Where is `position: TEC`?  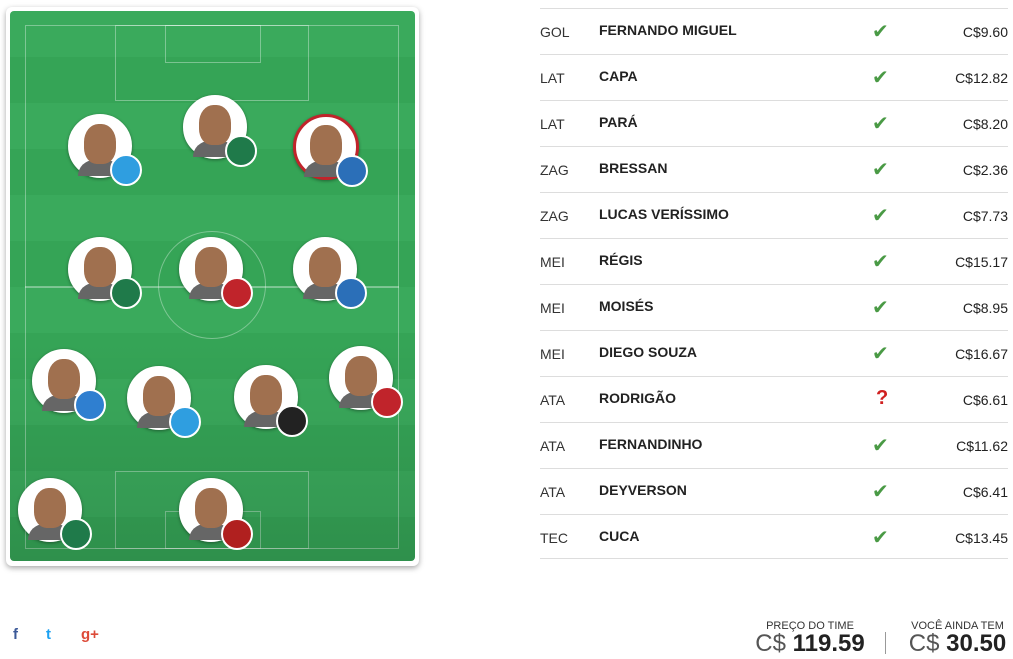
position: TEC is located at coordinates (554, 538).